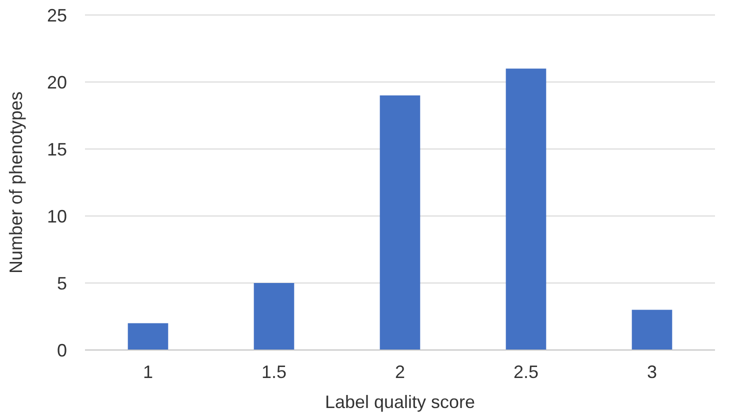 The height and width of the screenshot is (414, 730). I want to click on y-tick-label: 5, so click(61, 283).